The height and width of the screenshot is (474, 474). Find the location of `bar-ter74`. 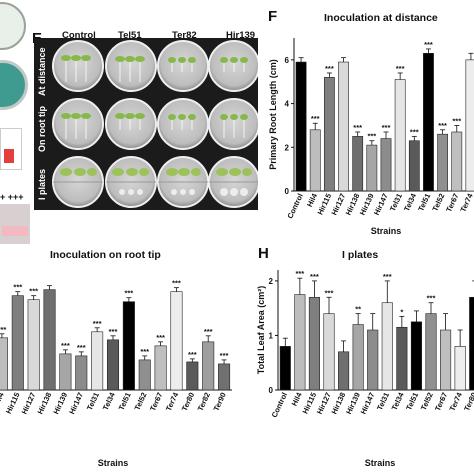

bar-ter74 is located at coordinates (469, 125).